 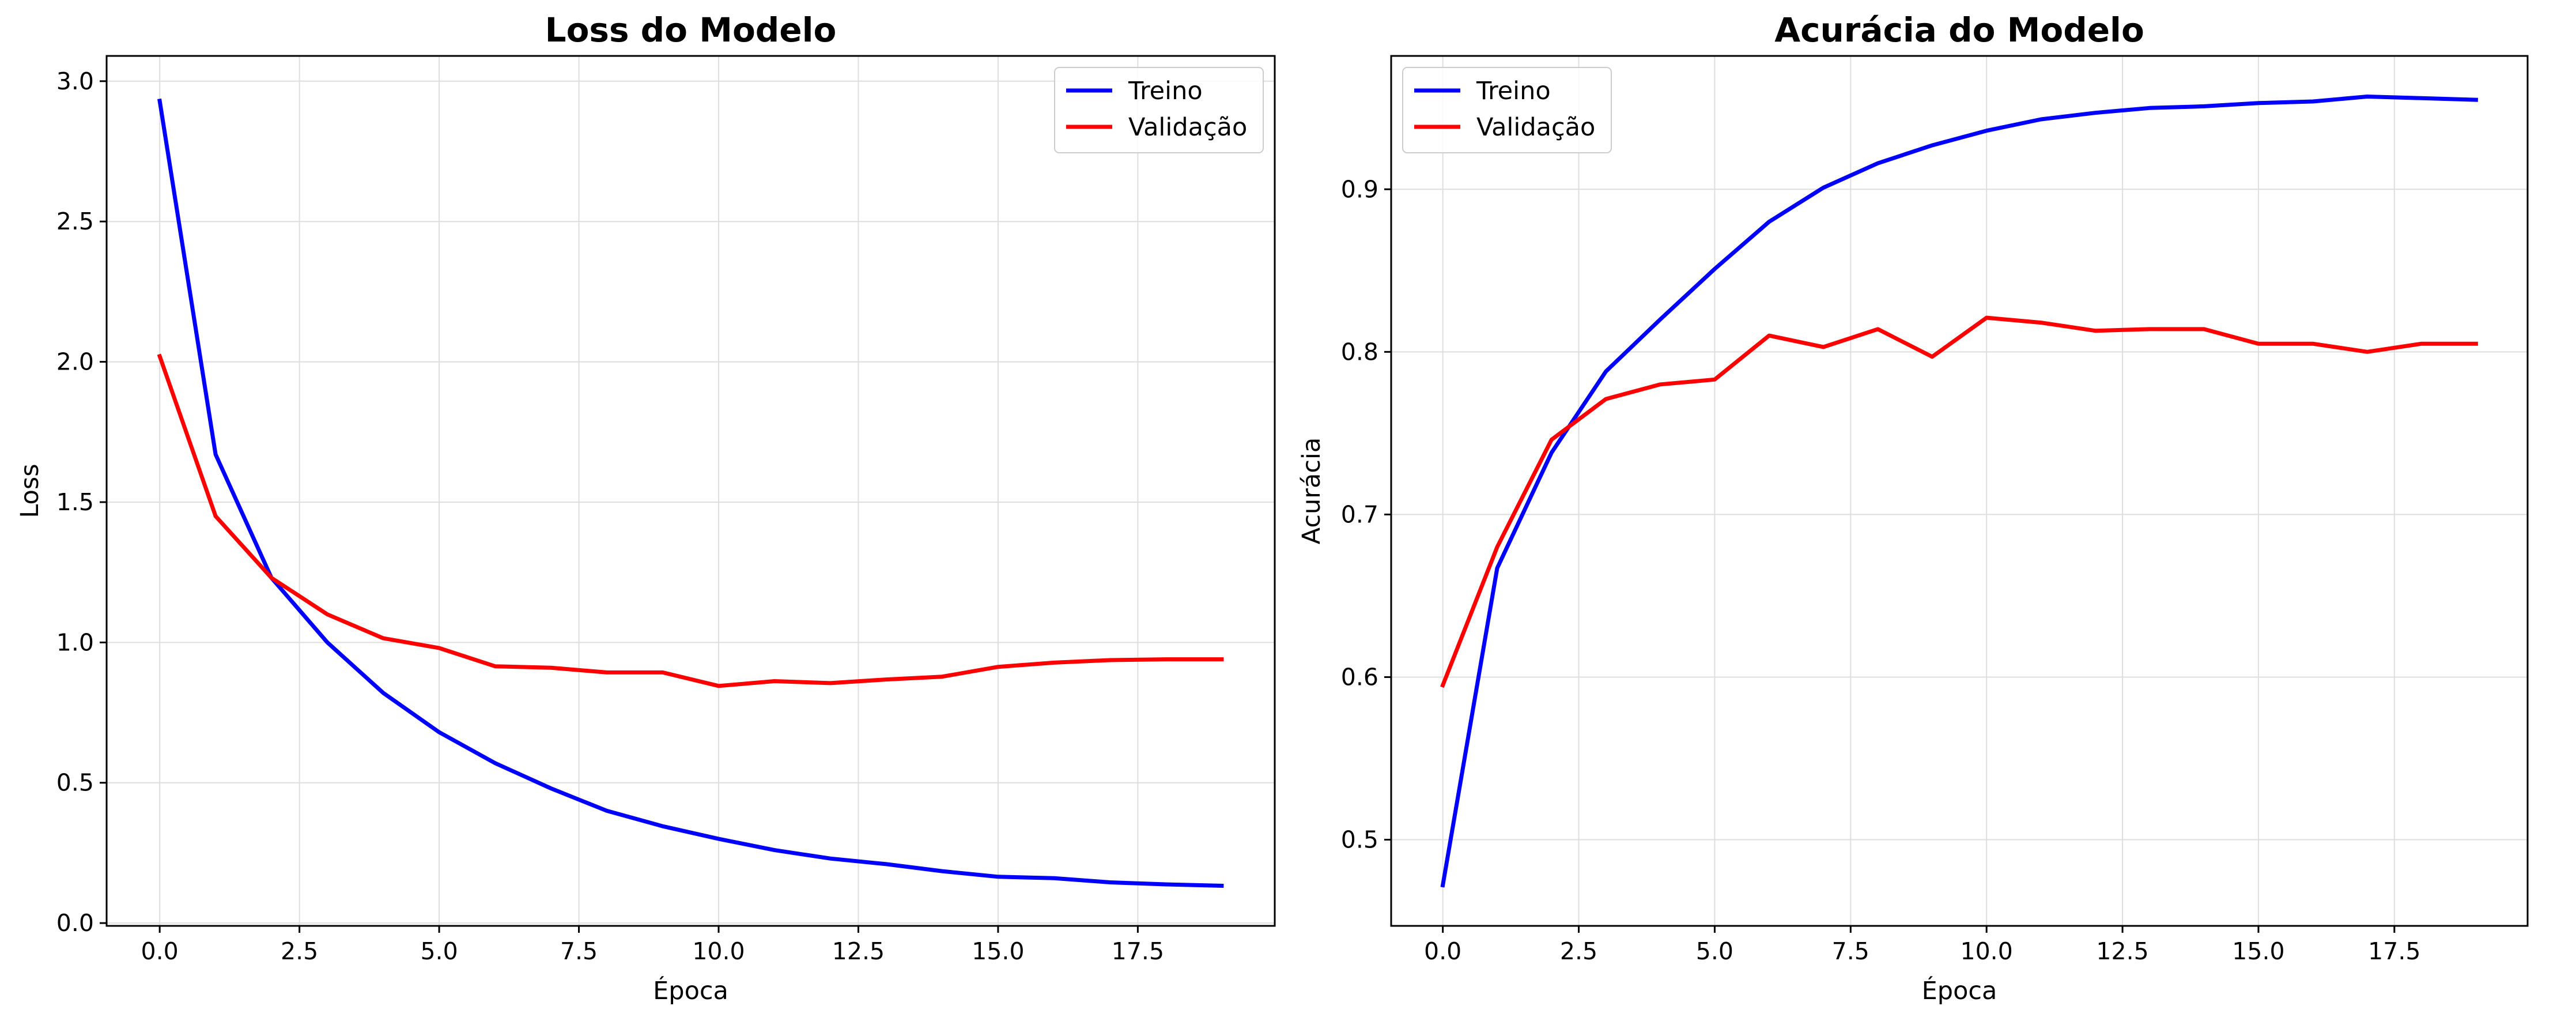 I want to click on y-tick-label: 0.9, so click(x=1359, y=189).